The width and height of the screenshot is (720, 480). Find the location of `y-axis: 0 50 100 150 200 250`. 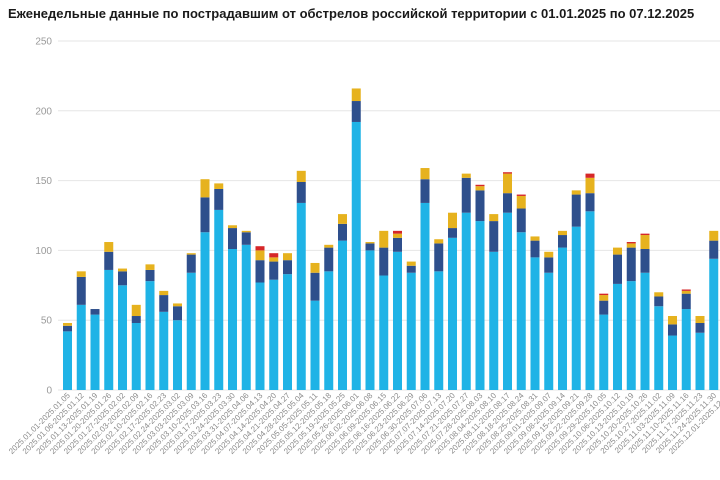

y-axis: 0 50 100 150 200 250 is located at coordinates (43, 217).